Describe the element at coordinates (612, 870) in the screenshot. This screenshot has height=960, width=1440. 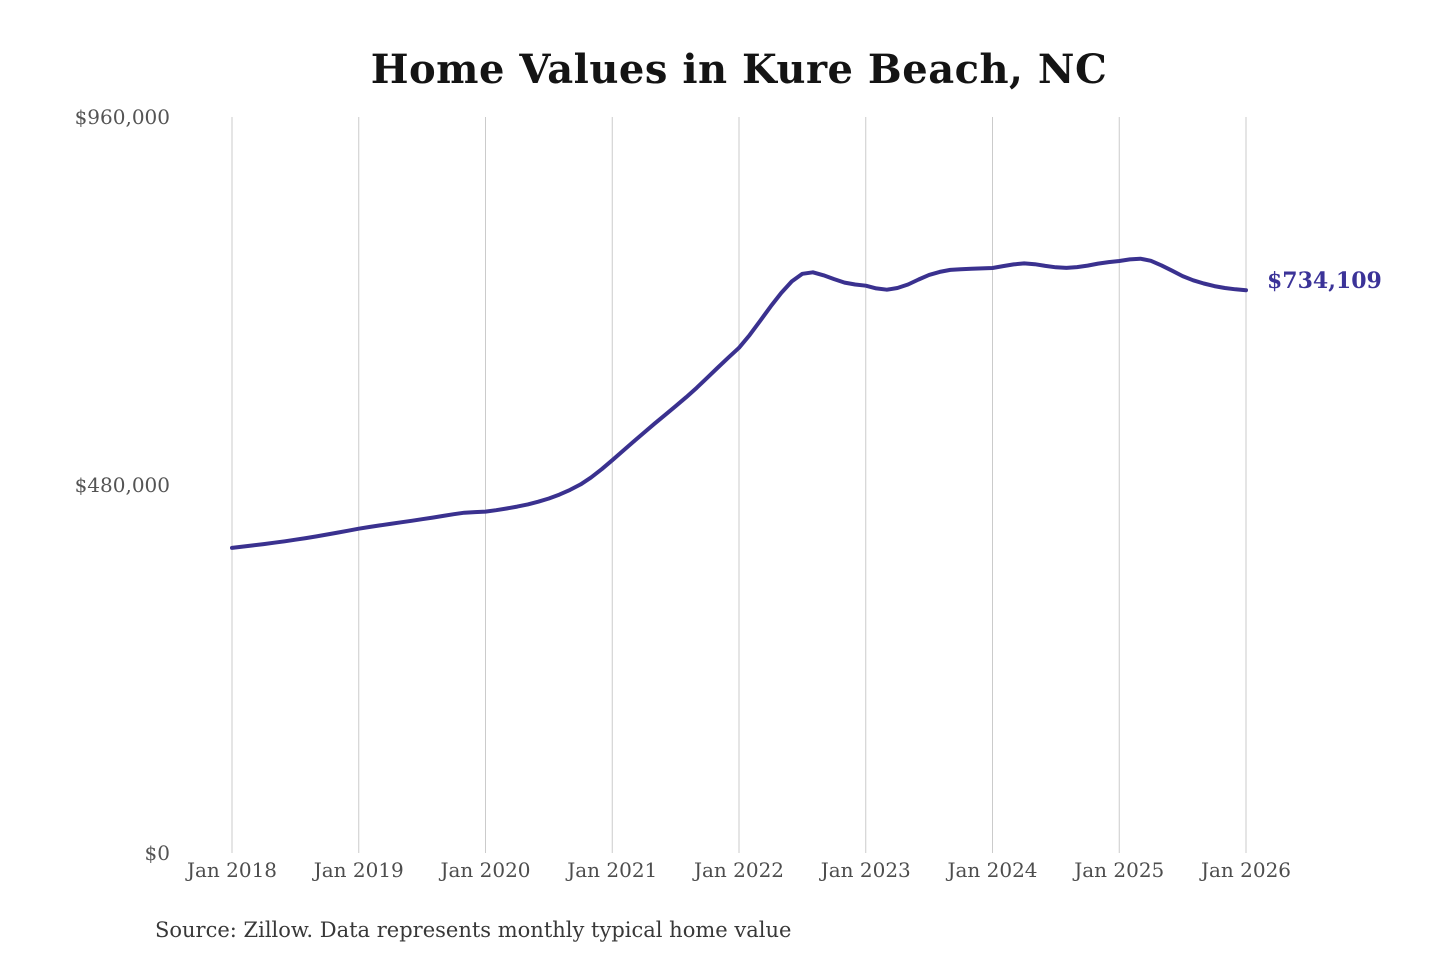
I see `x-tick-label: Jan 2021` at that location.